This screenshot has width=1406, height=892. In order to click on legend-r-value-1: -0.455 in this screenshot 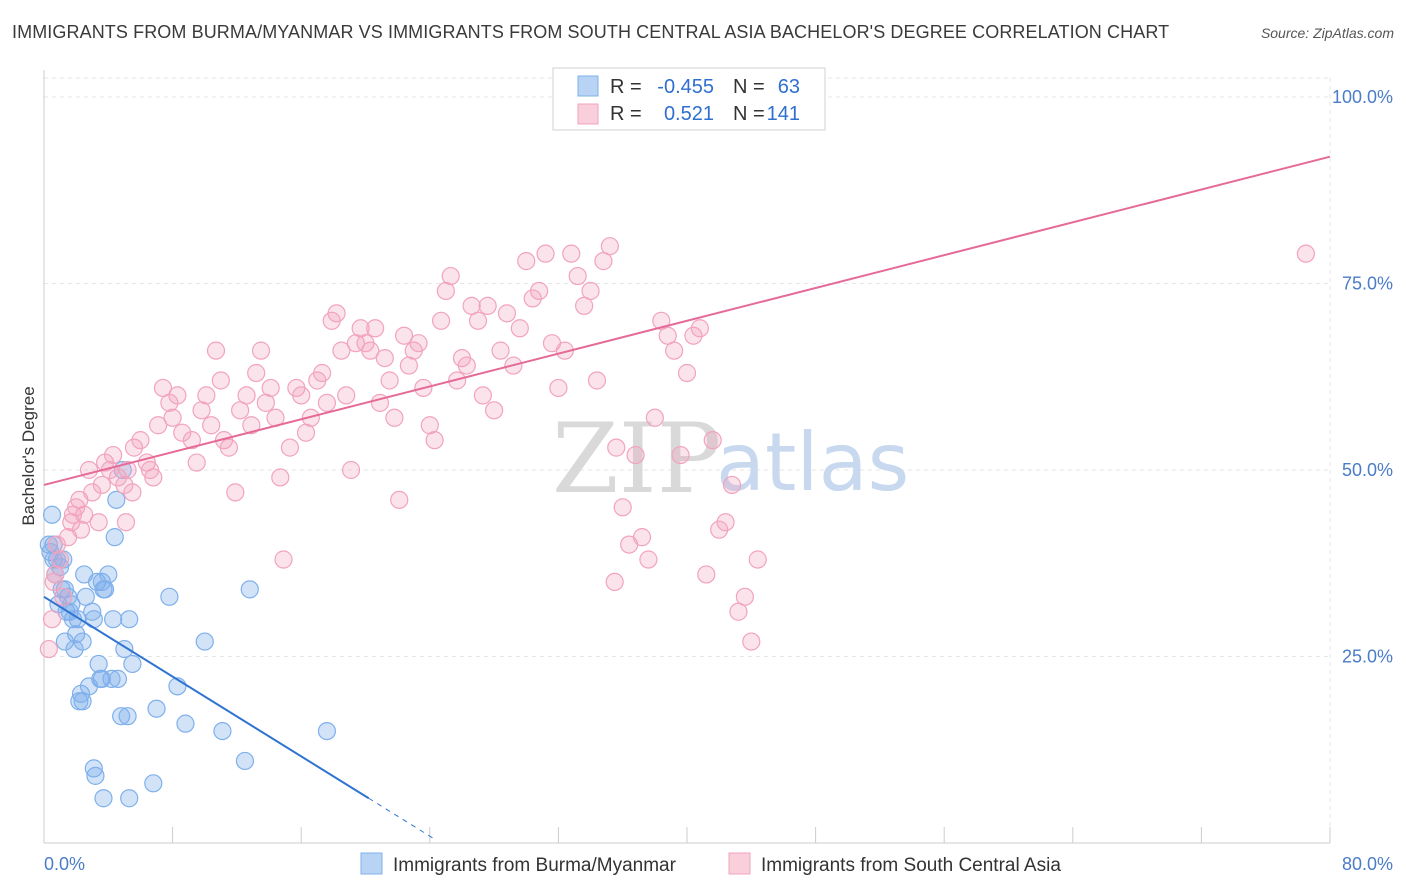, I will do `click(685, 87)`.